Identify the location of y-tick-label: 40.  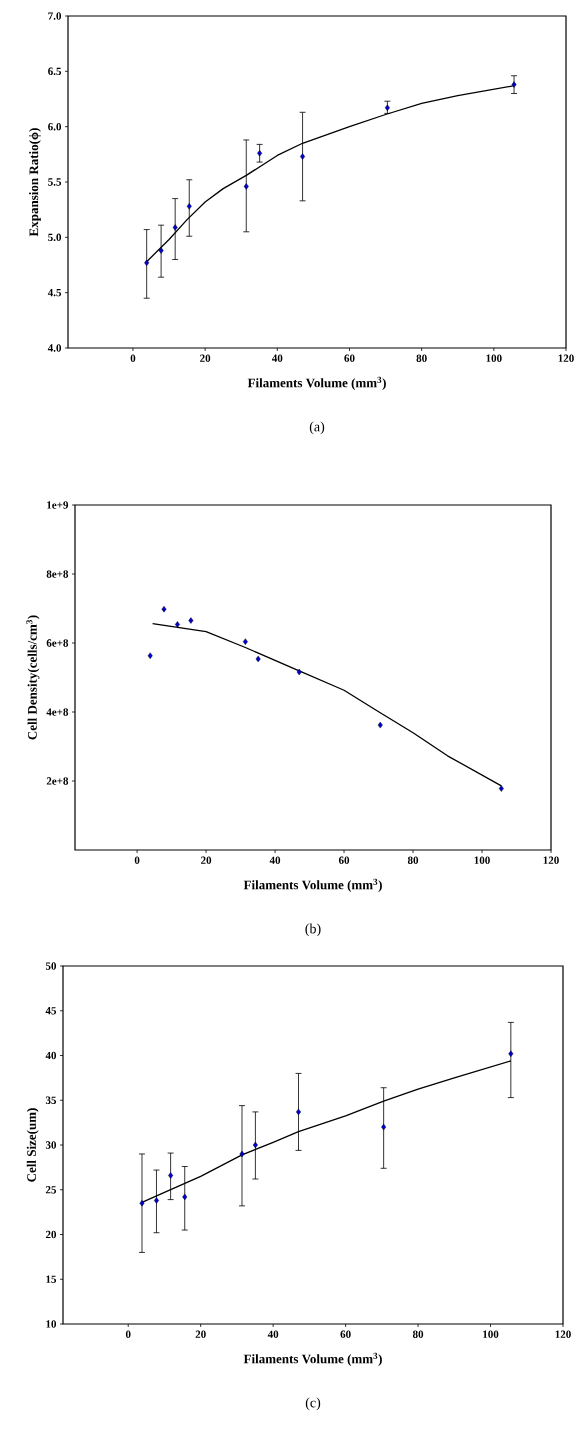
(51, 1055).